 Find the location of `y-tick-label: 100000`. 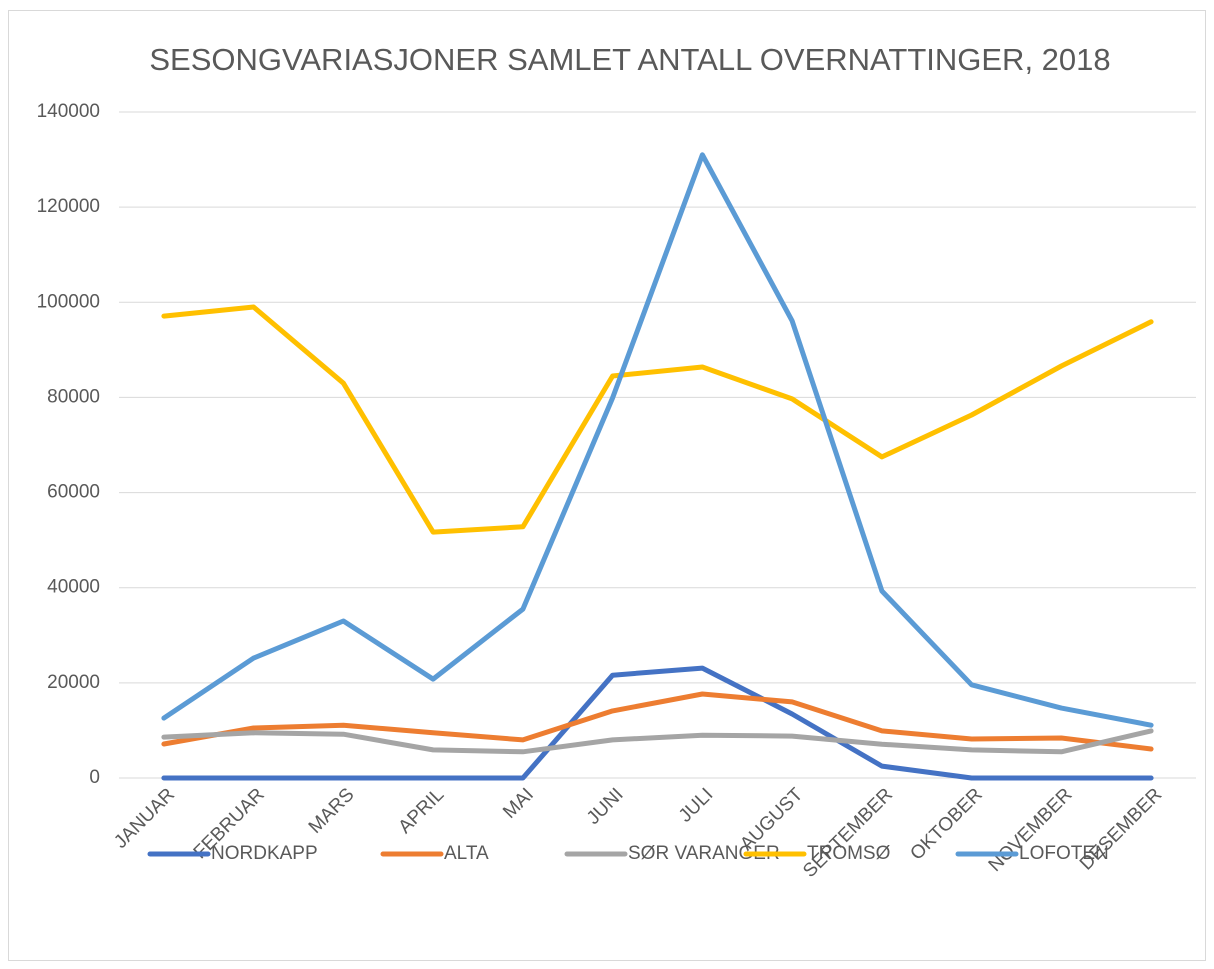

y-tick-label: 100000 is located at coordinates (68, 301).